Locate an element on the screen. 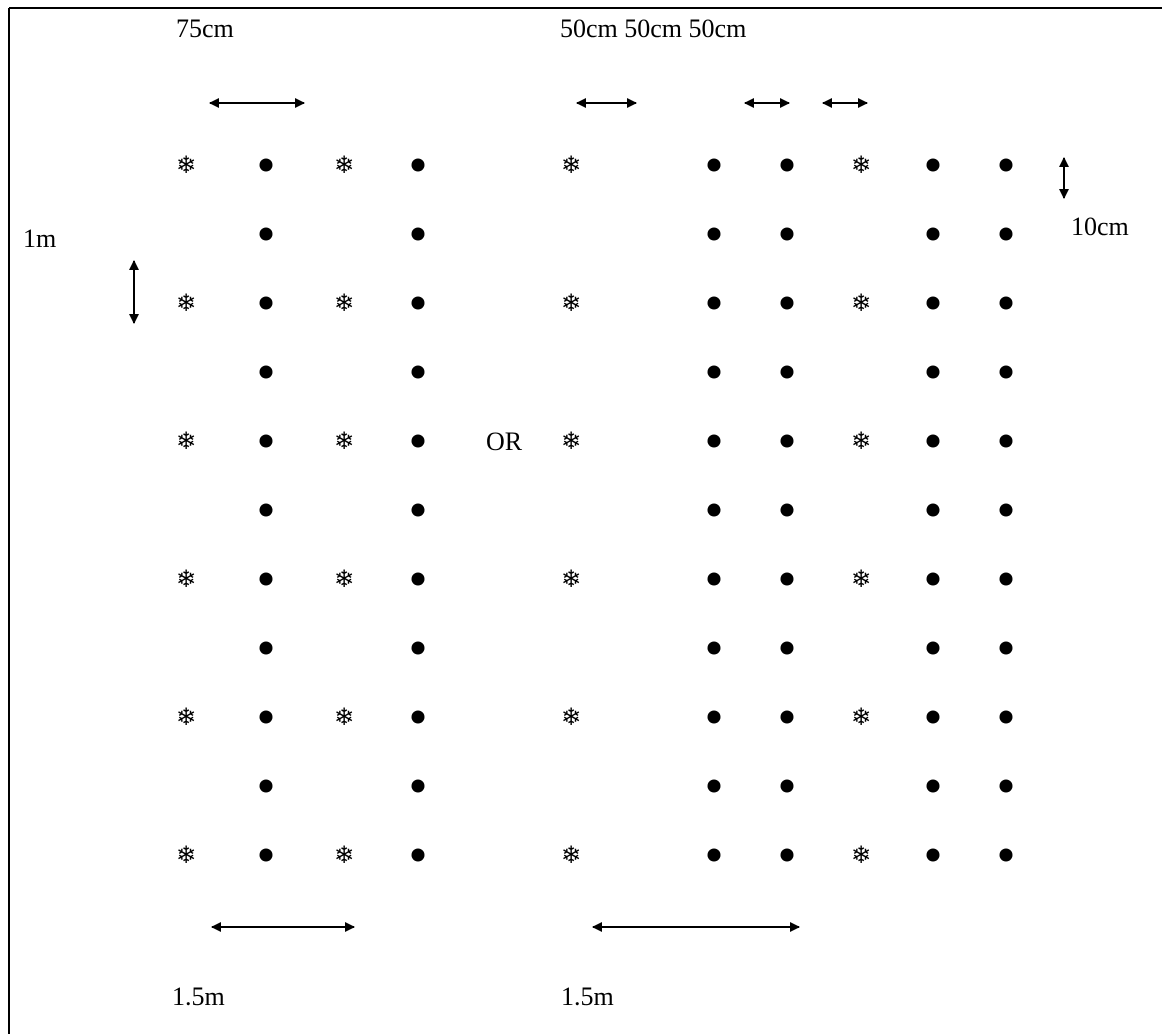  or-separator-label: OR is located at coordinates (504, 441).